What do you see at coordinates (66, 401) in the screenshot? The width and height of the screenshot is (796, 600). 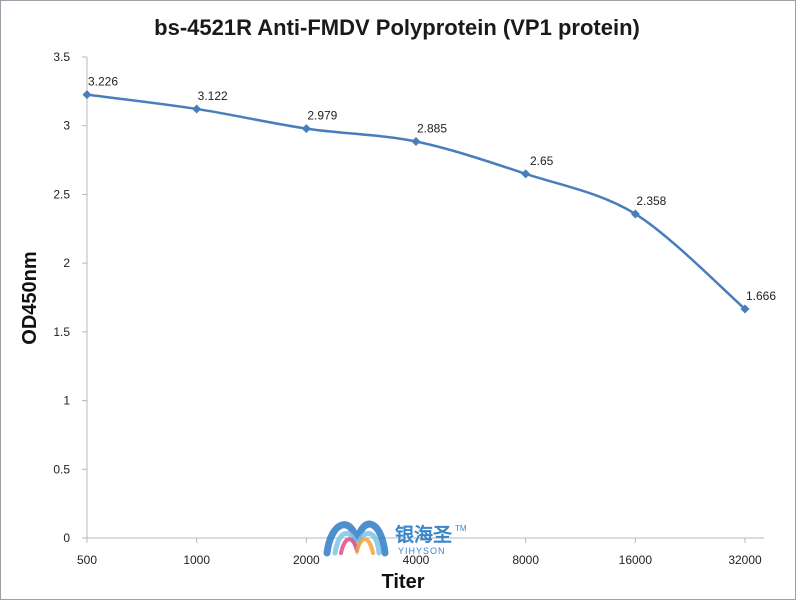 I see `y-tick-label: 1` at bounding box center [66, 401].